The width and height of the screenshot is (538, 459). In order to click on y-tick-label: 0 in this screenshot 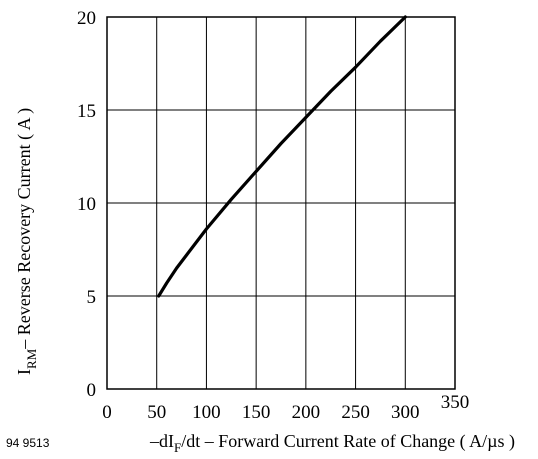, I will do `click(92, 390)`.